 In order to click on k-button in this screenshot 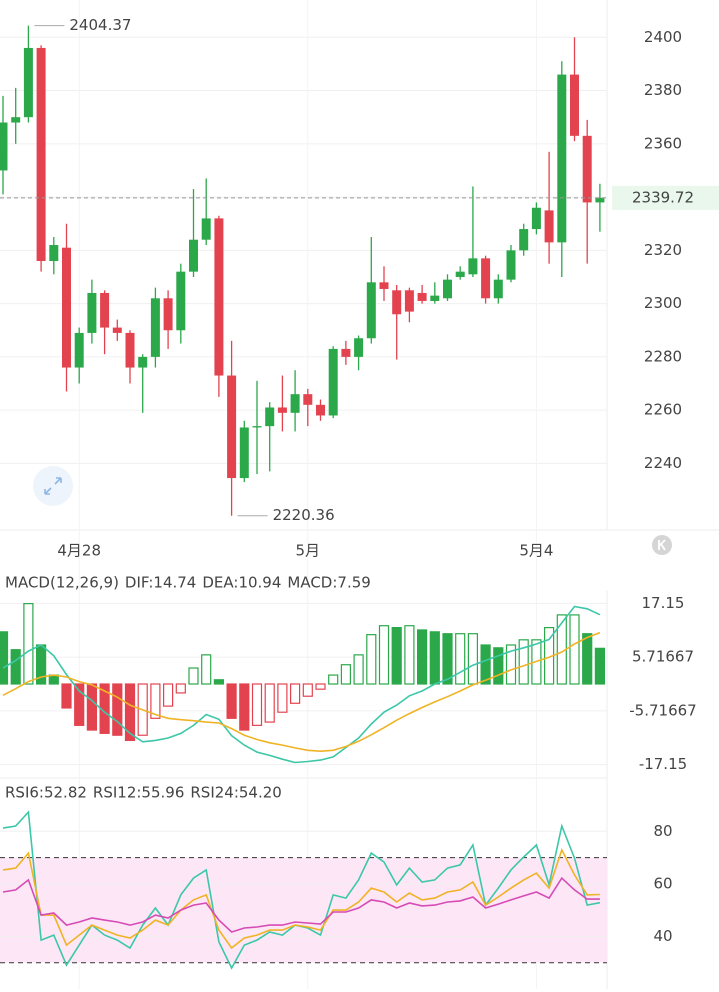, I will do `click(662, 545)`.